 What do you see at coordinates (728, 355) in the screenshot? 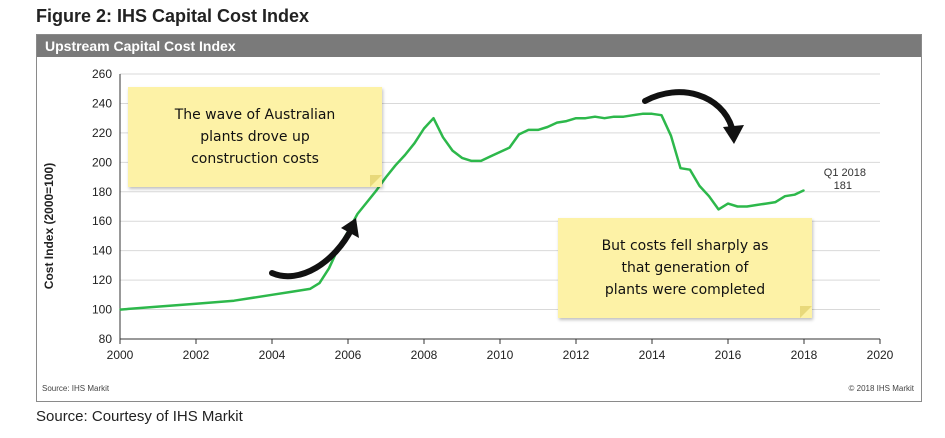
I see `x-tick-label: 2016` at bounding box center [728, 355].